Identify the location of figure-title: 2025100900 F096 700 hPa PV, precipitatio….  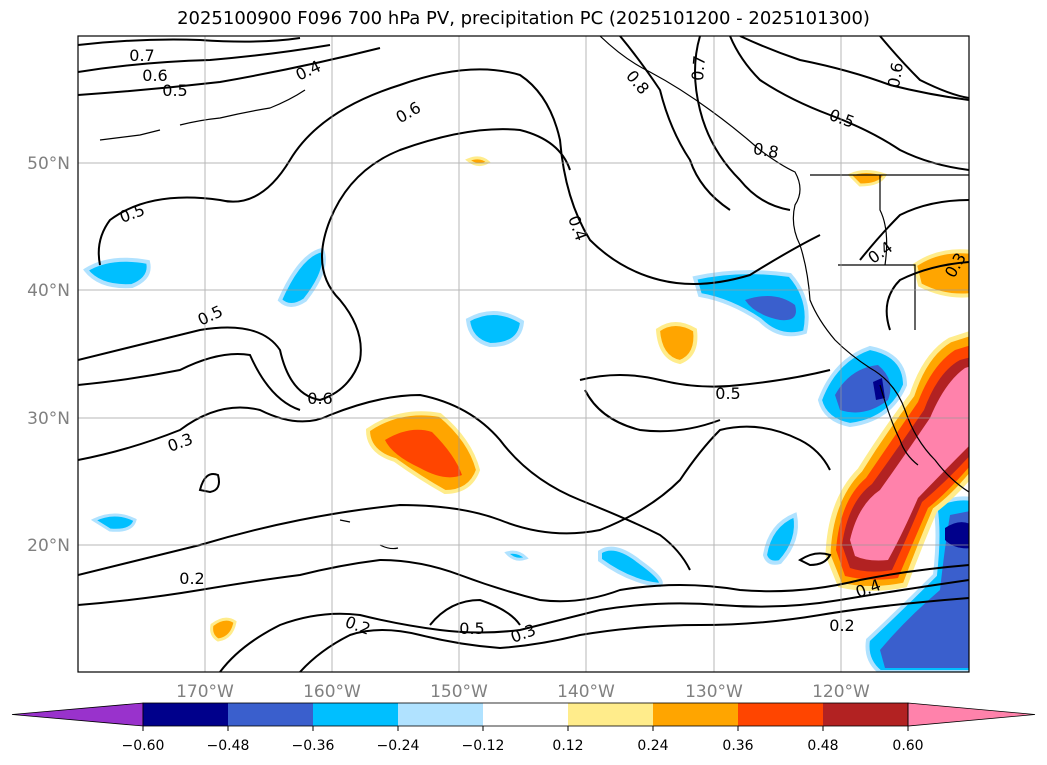
(523, 18).